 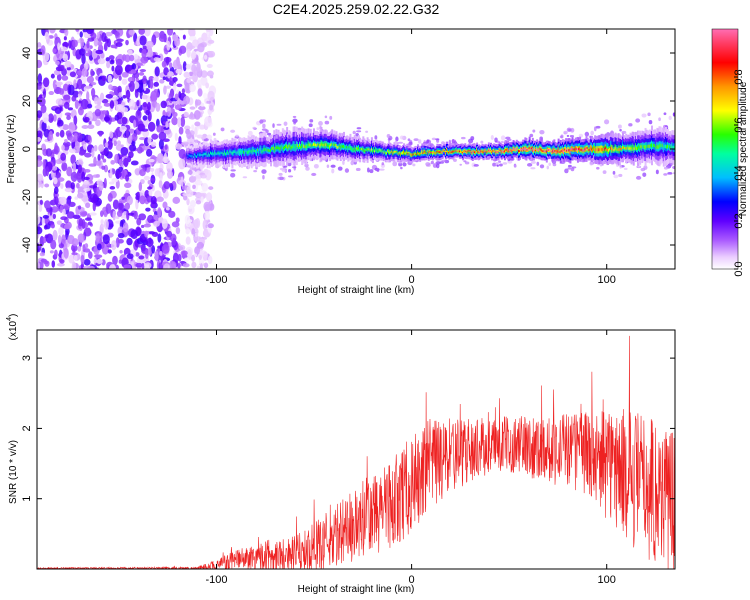 I want to click on colorbar-tick-label: 0.6, so click(x=739, y=124).